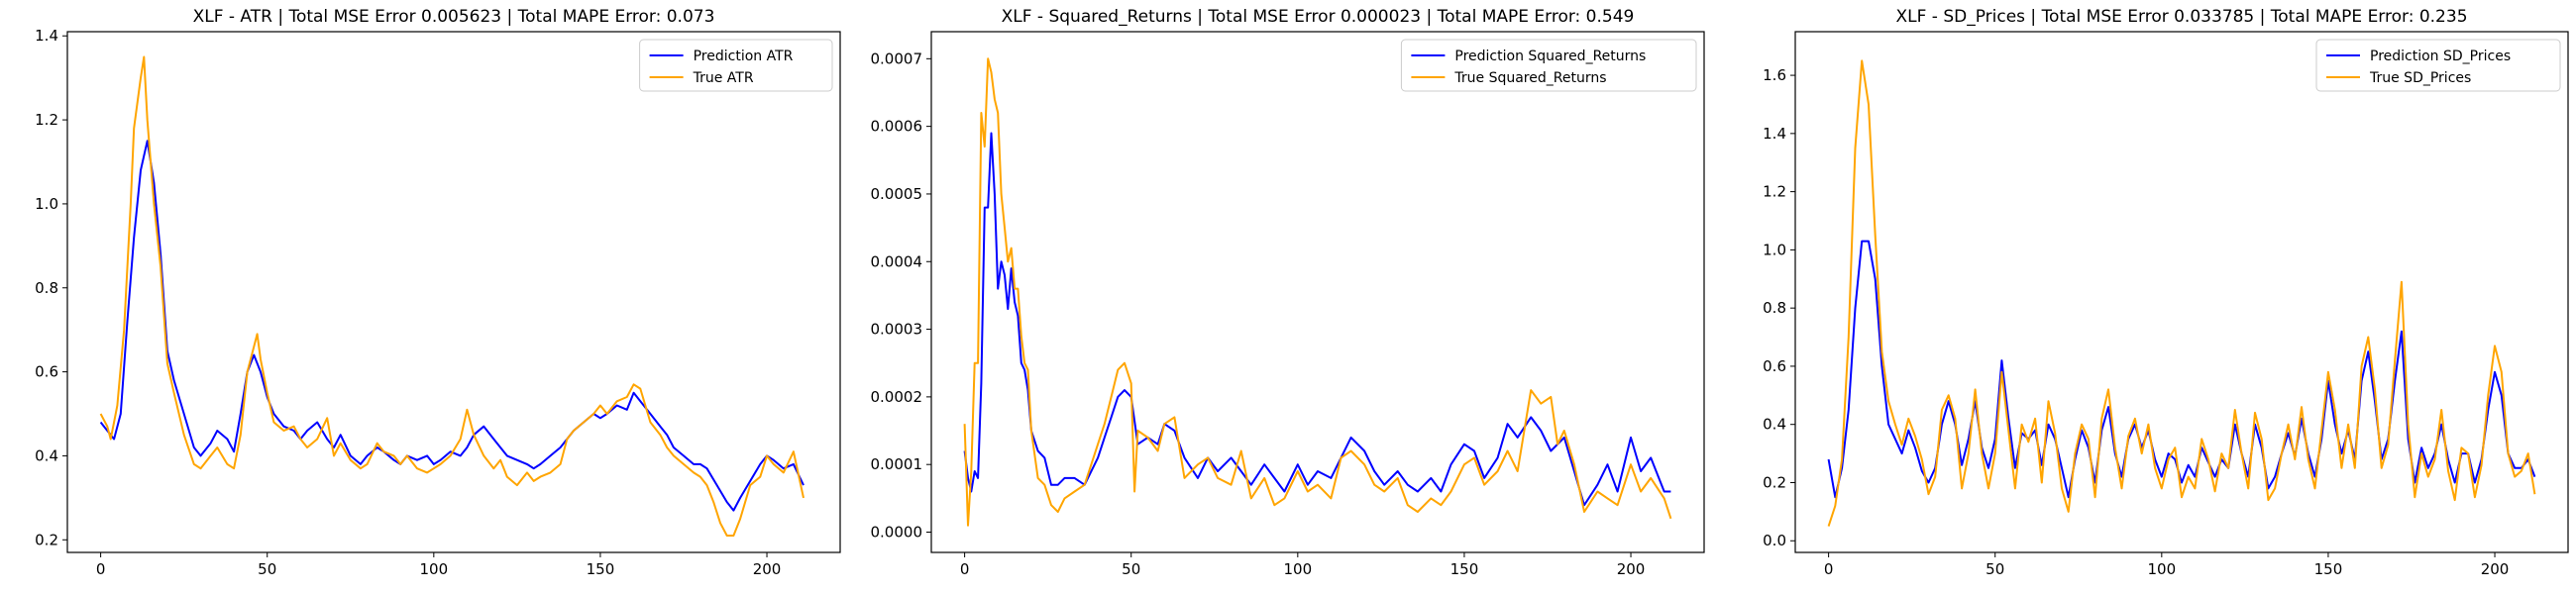 This screenshot has width=2576, height=594. I want to click on y-tick-label: 0.0002, so click(897, 397).